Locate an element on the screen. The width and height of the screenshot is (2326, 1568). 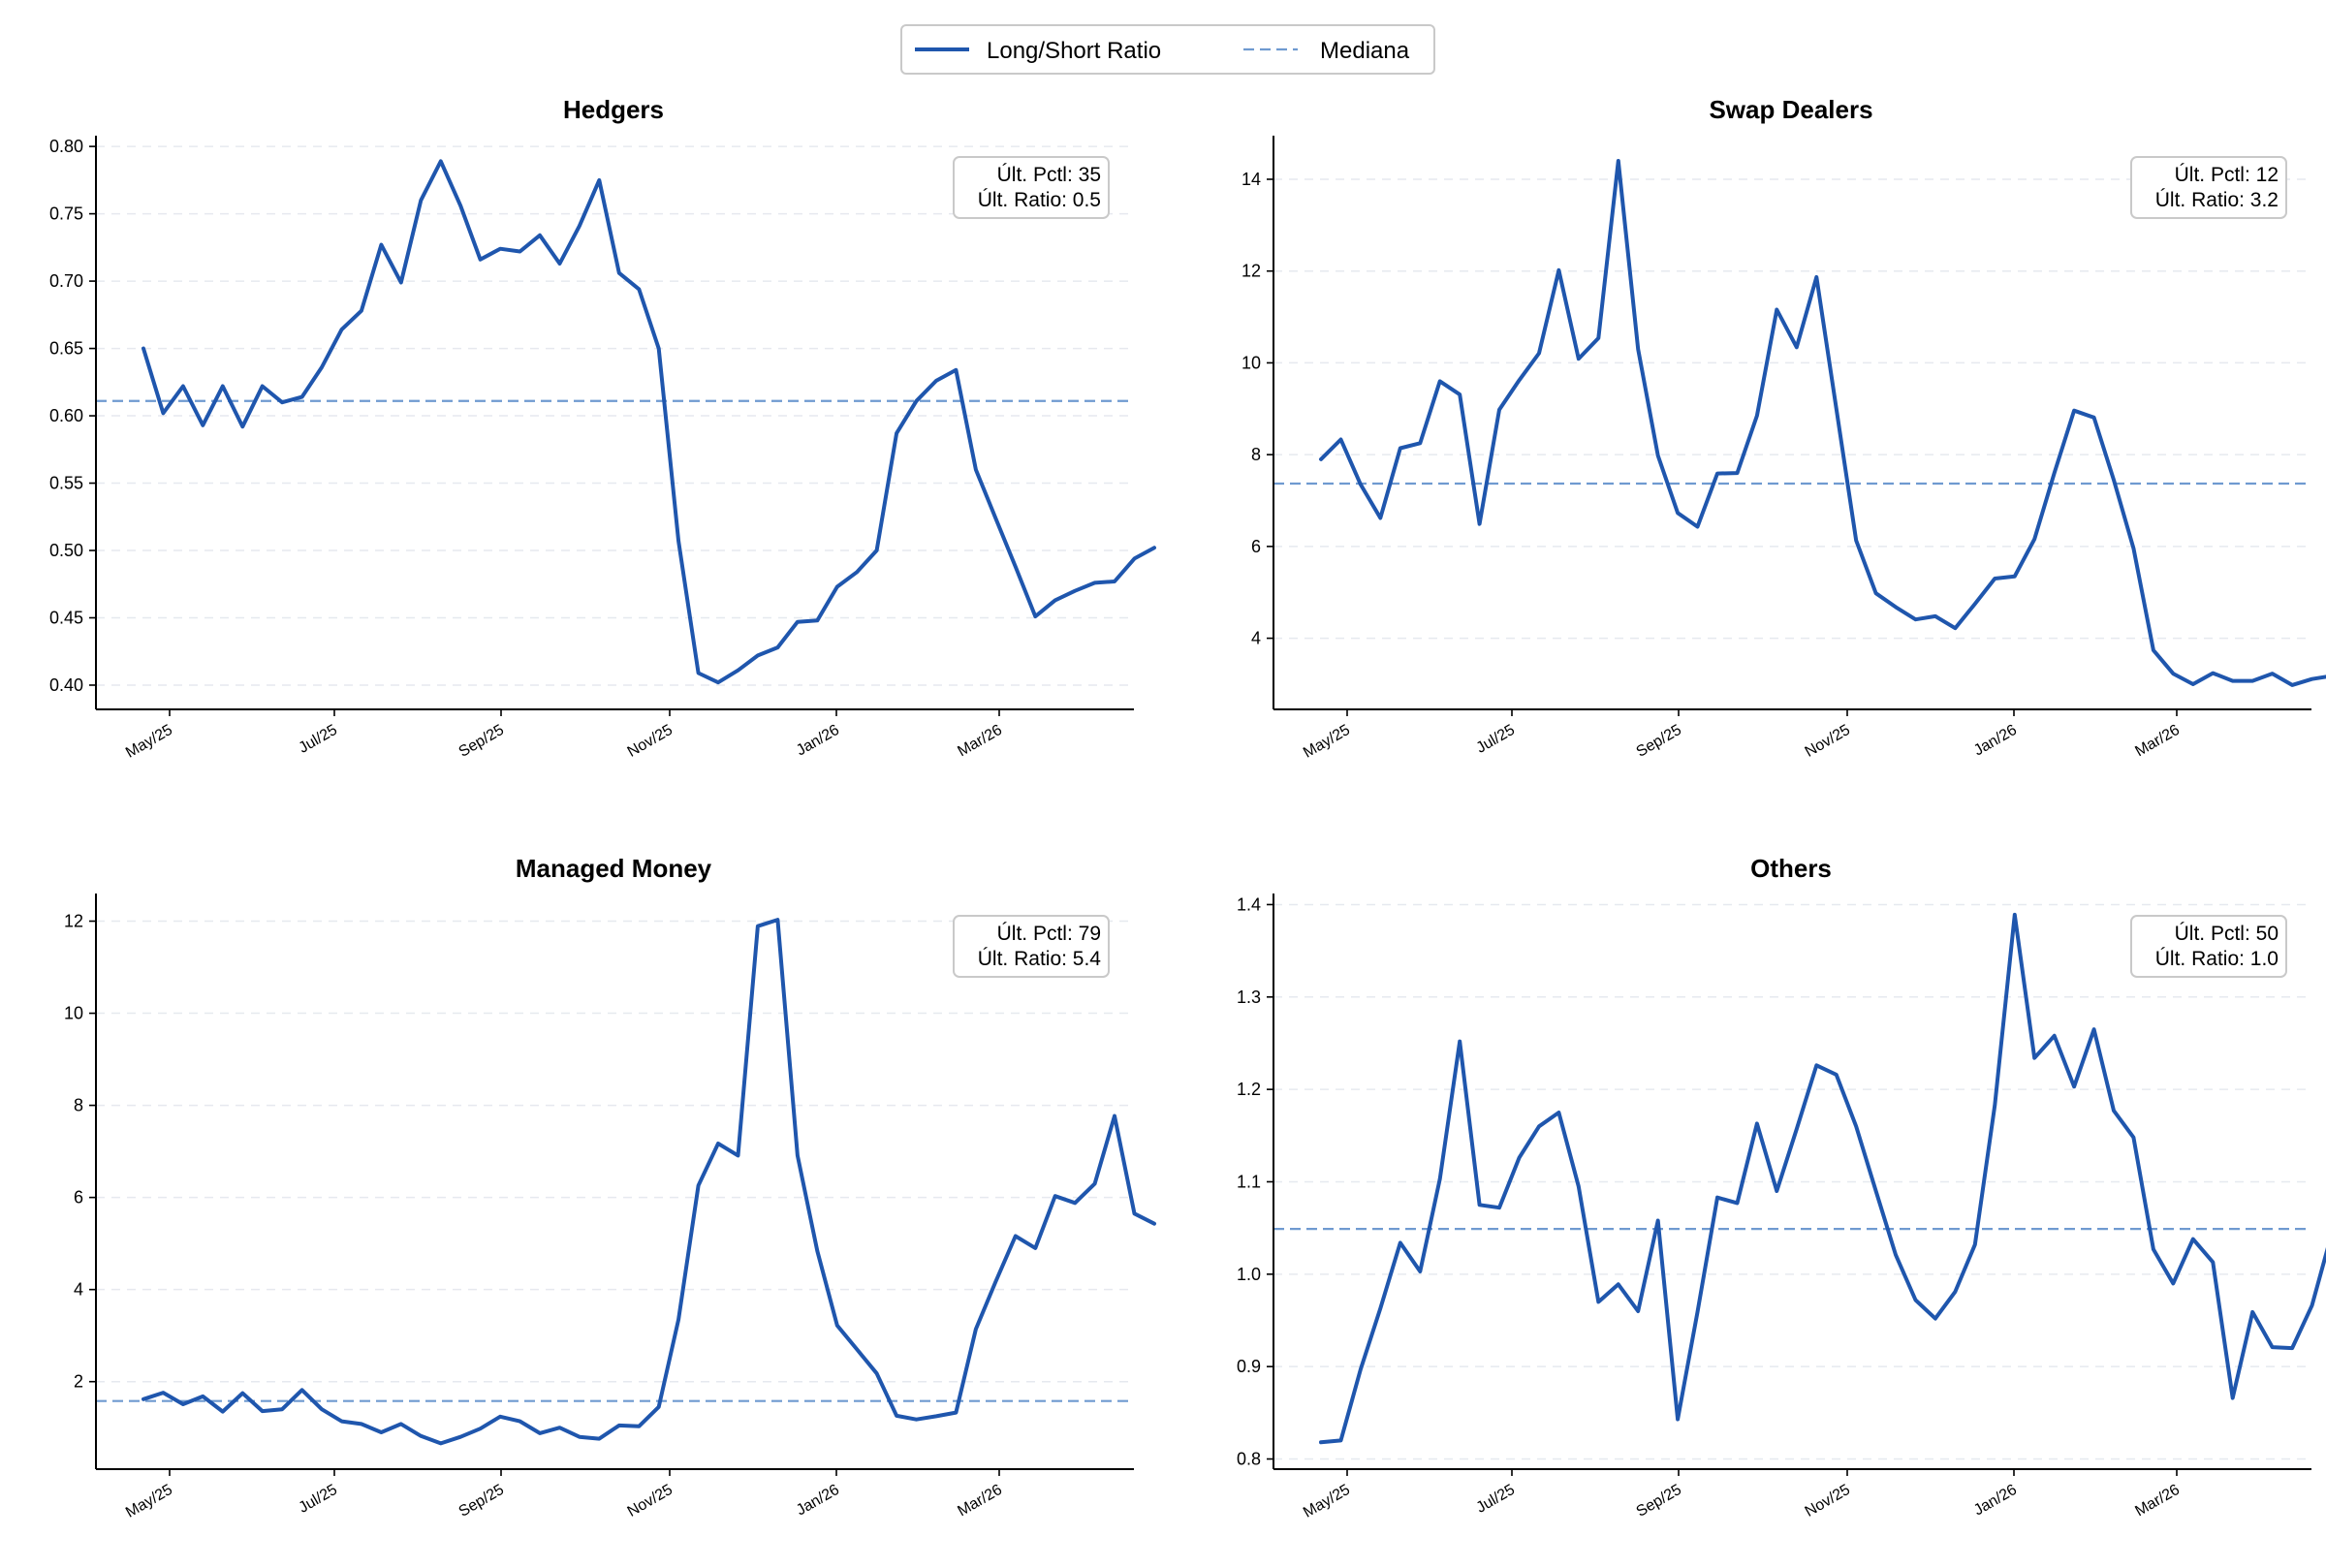
y-tick-label: 0.8 is located at coordinates (1249, 1460).